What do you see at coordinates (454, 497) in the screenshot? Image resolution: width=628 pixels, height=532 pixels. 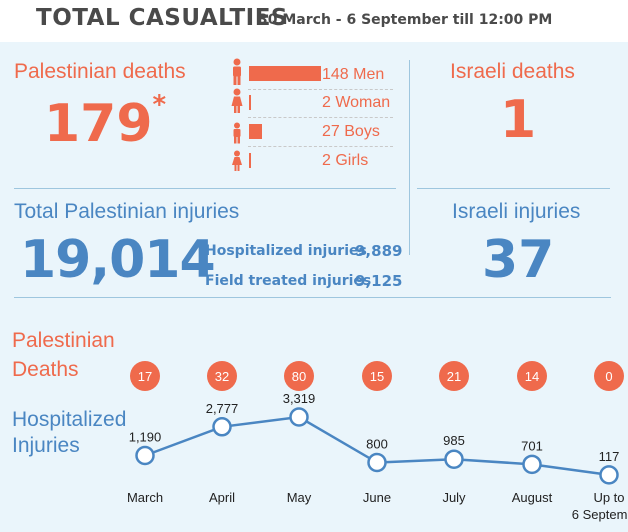 I see `x-tick-label: July` at bounding box center [454, 497].